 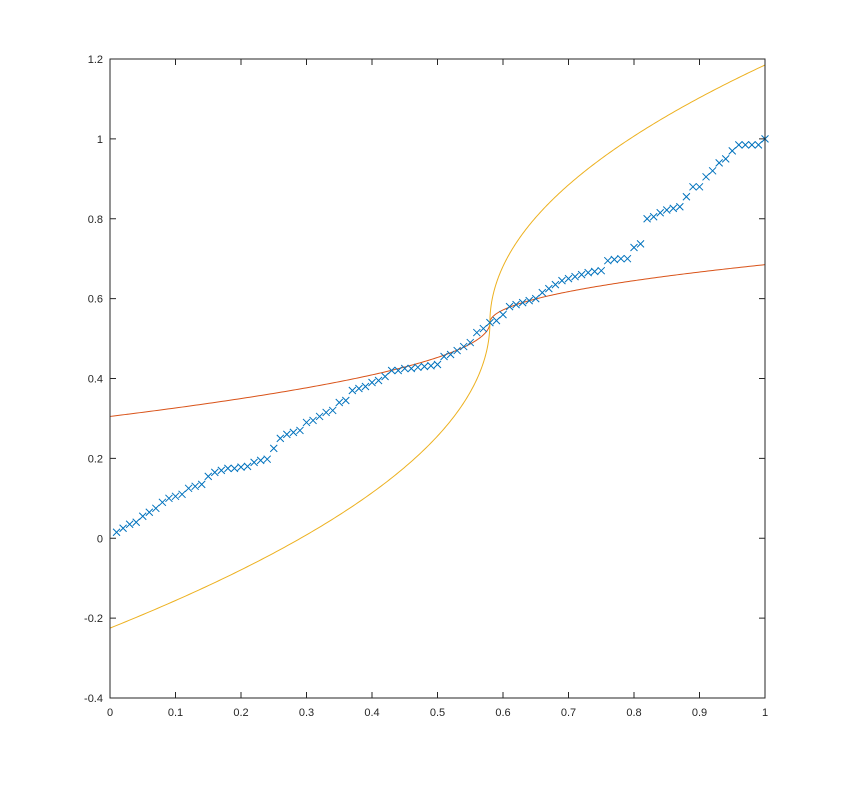 What do you see at coordinates (699, 713) in the screenshot?
I see `x-tick-label: 0.9` at bounding box center [699, 713].